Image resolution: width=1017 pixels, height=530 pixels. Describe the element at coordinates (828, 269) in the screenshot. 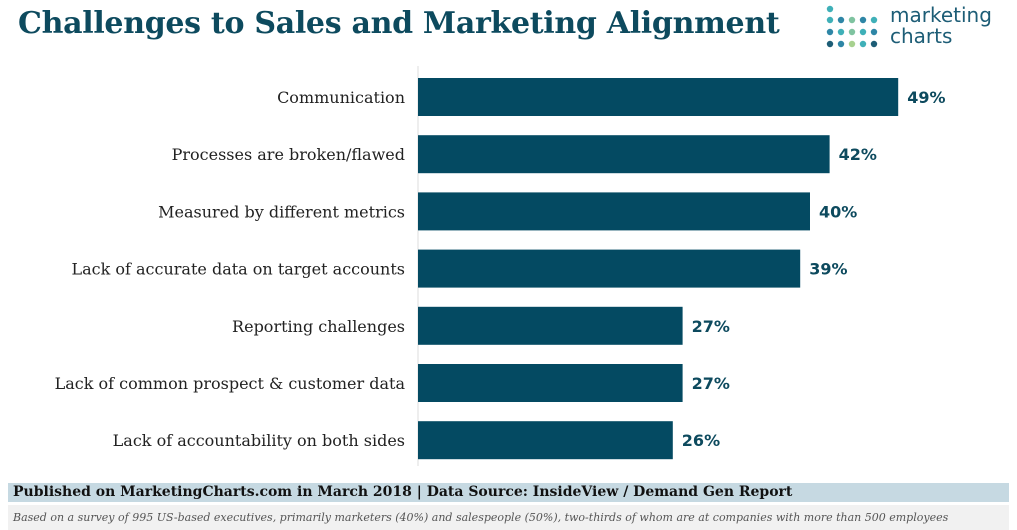

I see `value-label: 39%` at that location.